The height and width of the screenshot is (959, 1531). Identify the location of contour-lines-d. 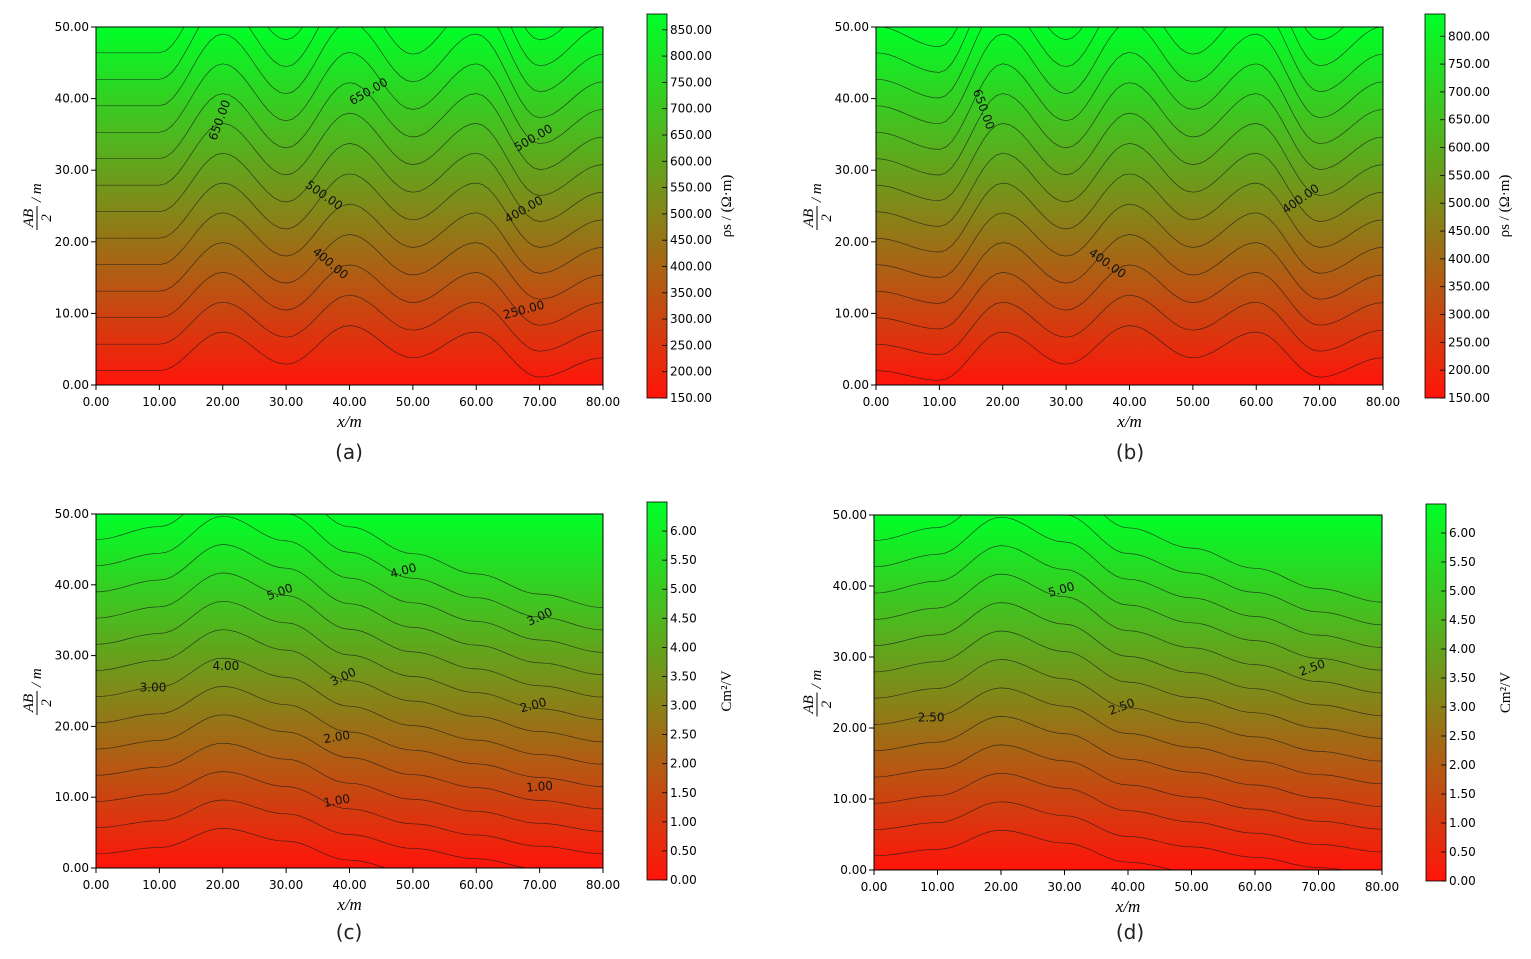
(1128, 692).